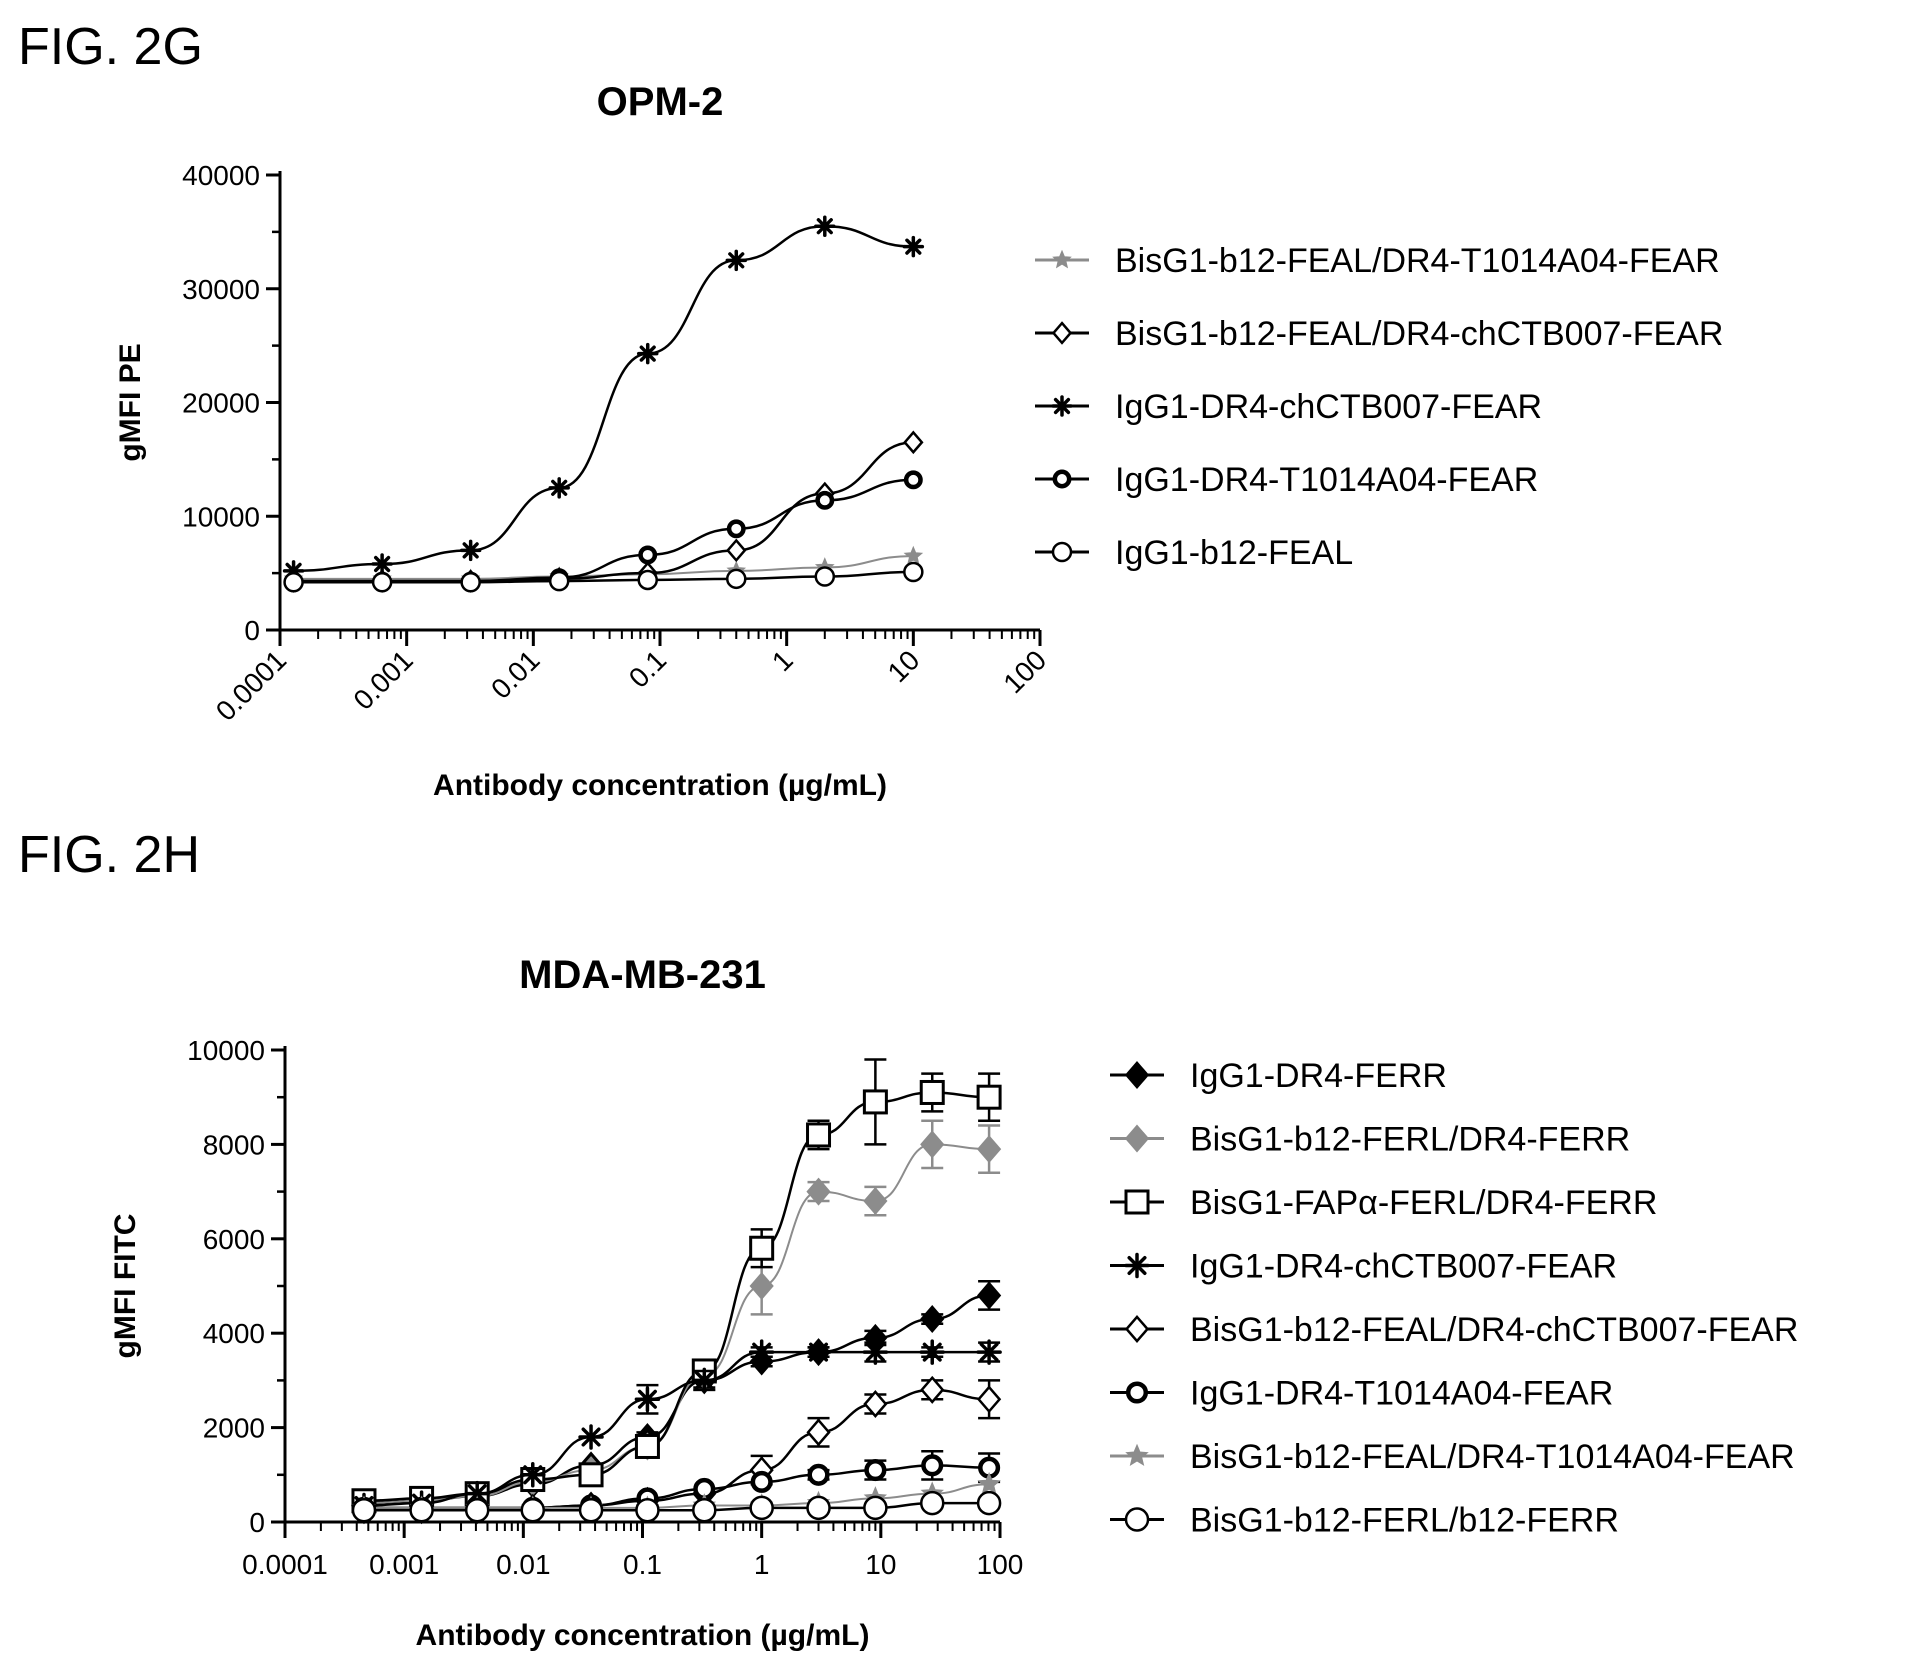  What do you see at coordinates (1423, 1203) in the screenshot?
I see `legend-label: BisG1-FAPα-FERL/DR4-FERR` at bounding box center [1423, 1203].